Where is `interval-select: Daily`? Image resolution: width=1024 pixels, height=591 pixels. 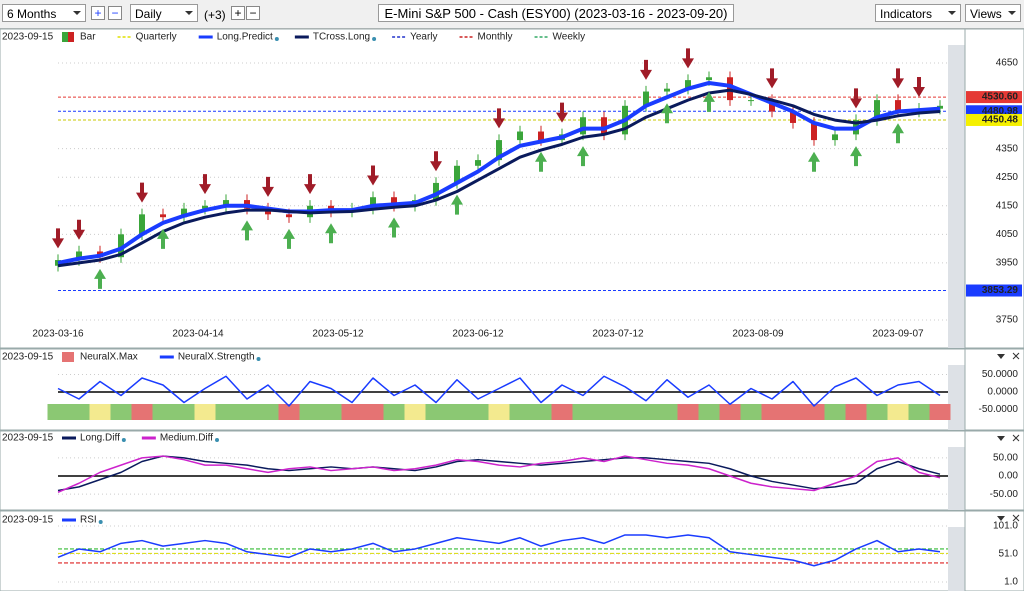
interval-select: Daily is located at coordinates (164, 13).